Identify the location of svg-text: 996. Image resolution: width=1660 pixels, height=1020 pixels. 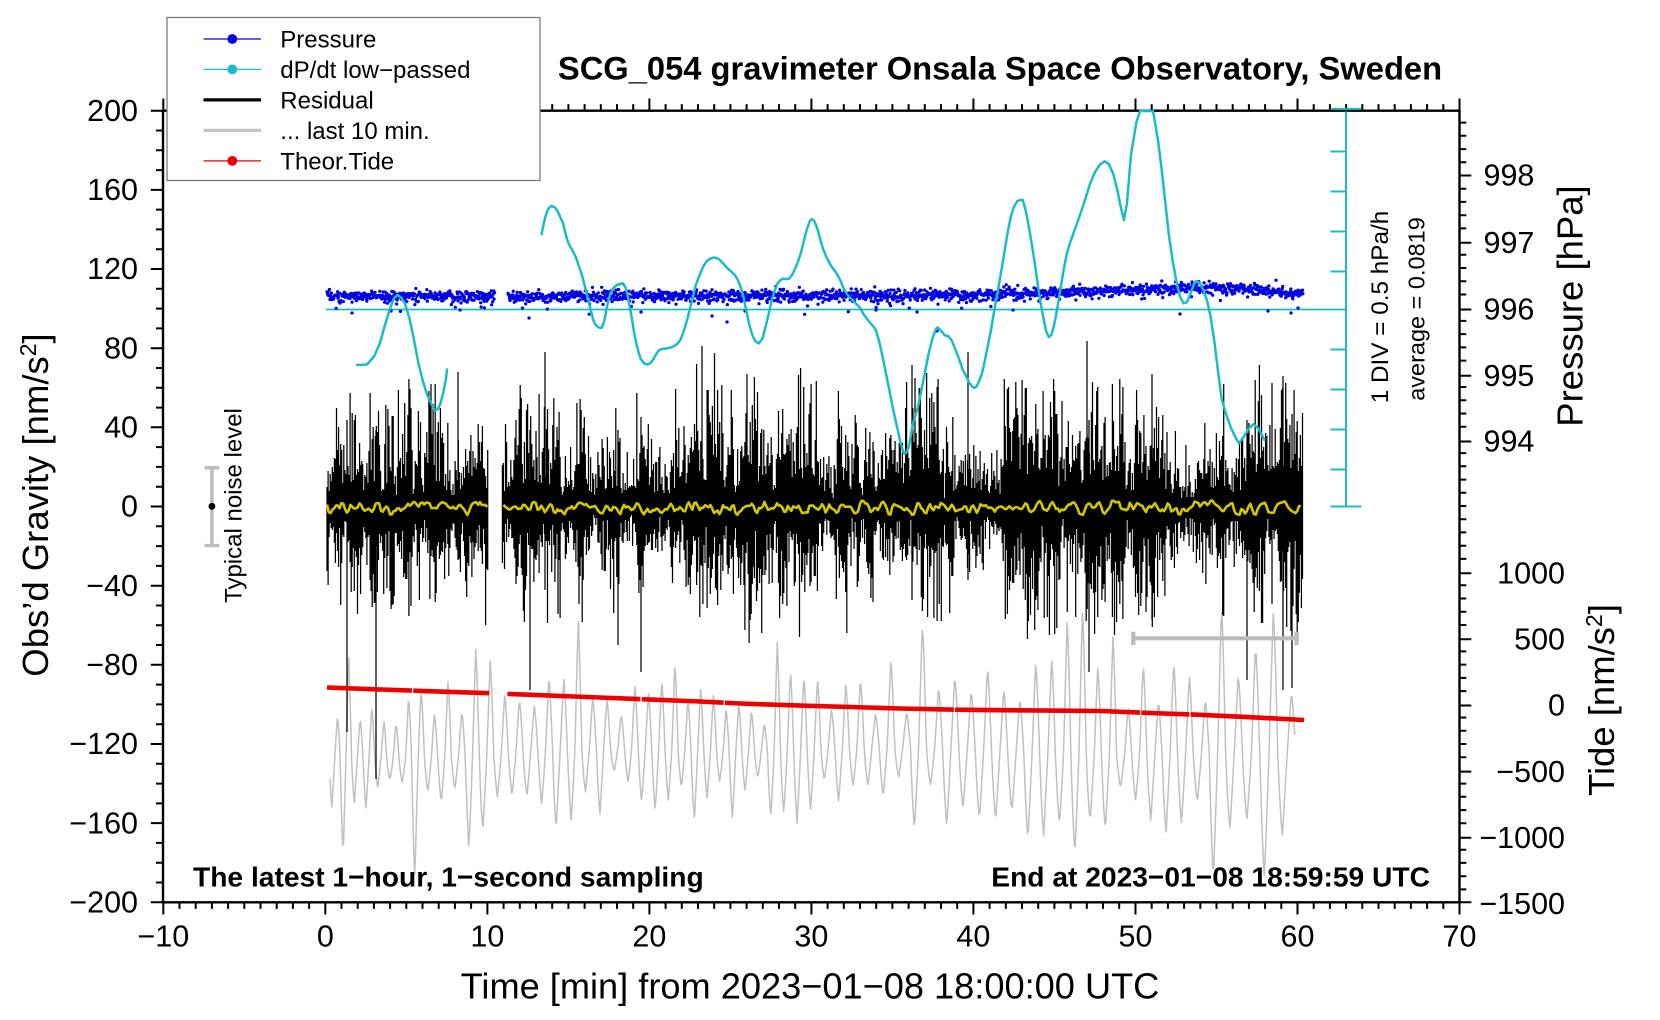
(1509, 310).